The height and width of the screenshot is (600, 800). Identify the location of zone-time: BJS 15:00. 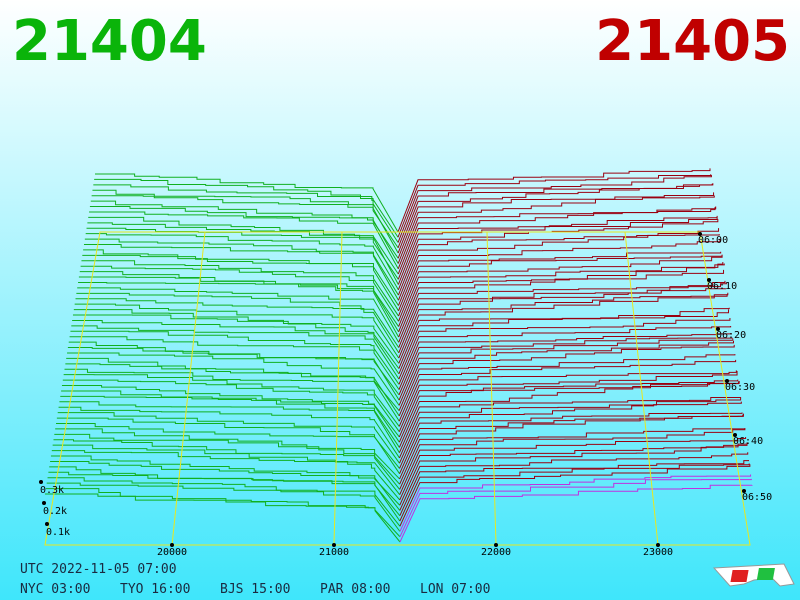
(255, 589).